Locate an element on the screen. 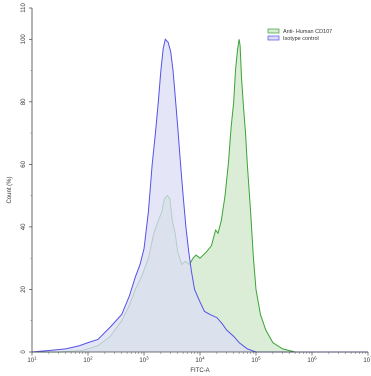 Image resolution: width=371 pixels, height=376 pixels. x-tick-label: 10¹ is located at coordinates (32, 360).